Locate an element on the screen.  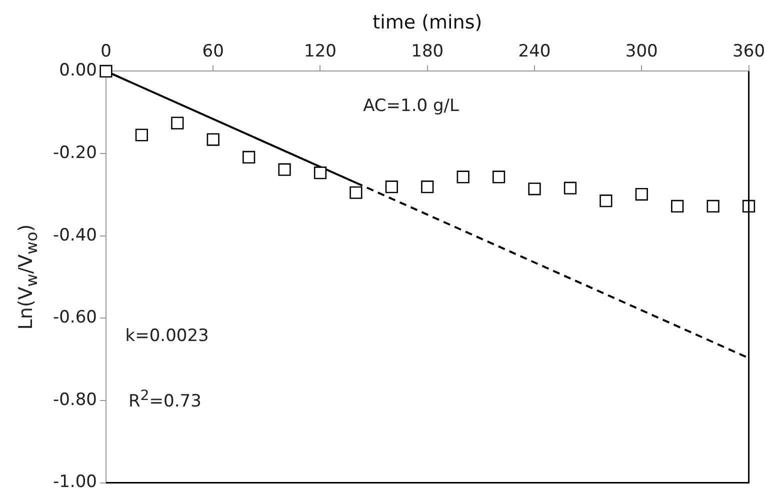
x-tick-label: 180 is located at coordinates (427, 51).